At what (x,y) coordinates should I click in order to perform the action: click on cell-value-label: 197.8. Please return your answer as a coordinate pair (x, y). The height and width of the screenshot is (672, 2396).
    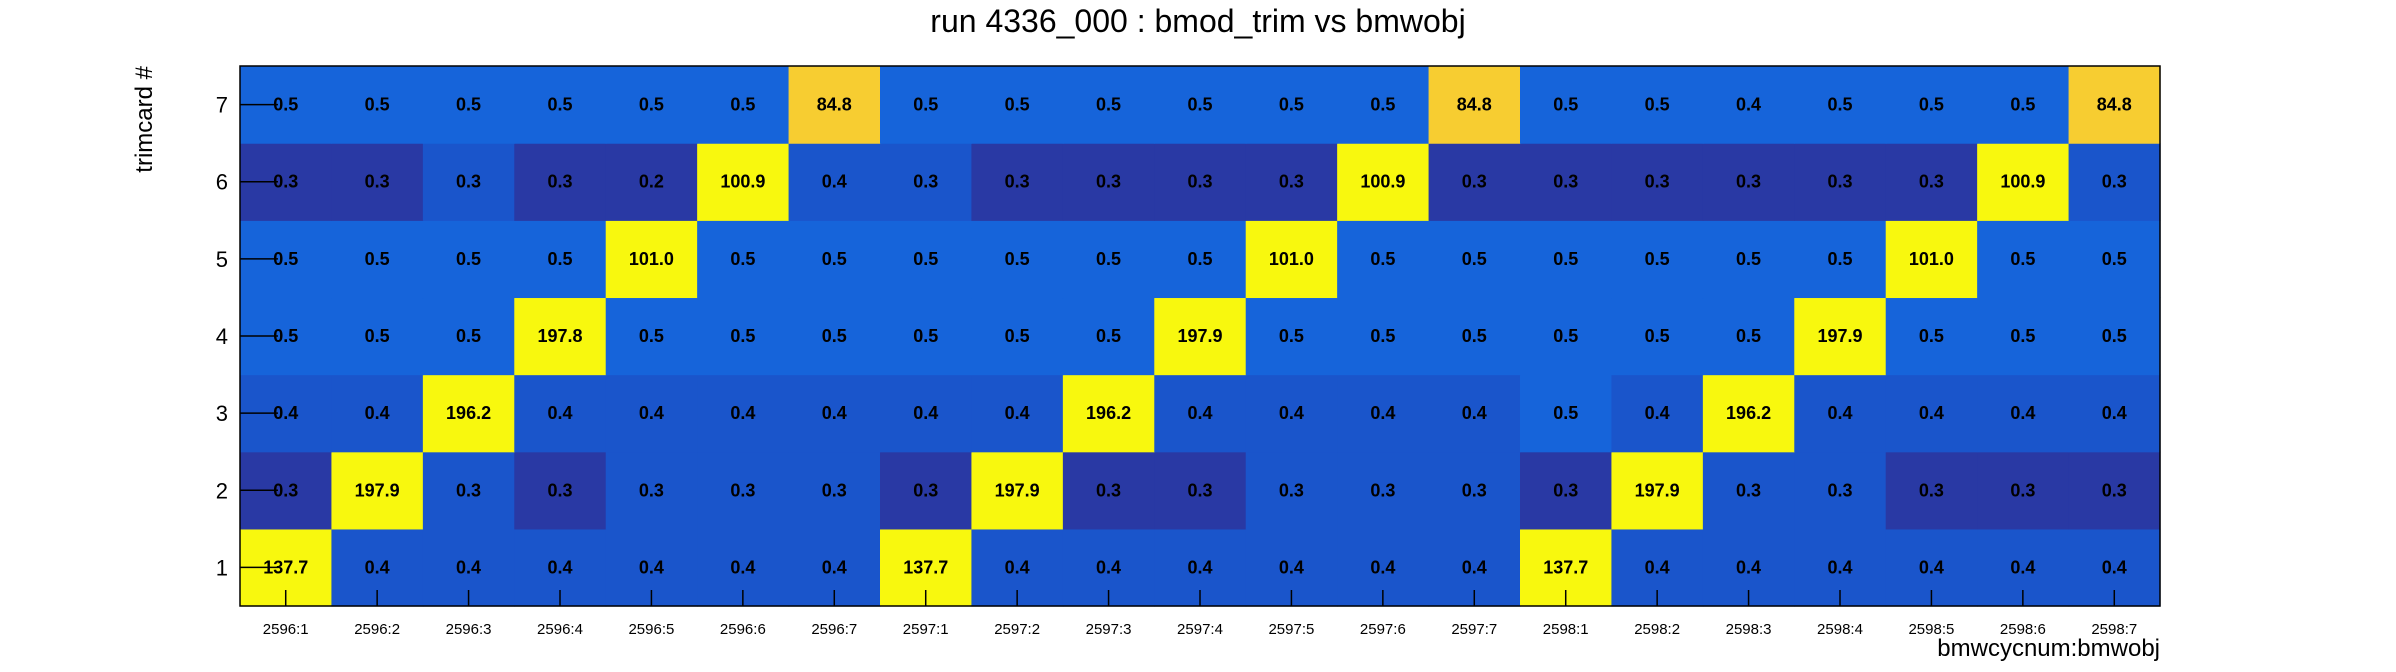
    Looking at the image, I should click on (559, 336).